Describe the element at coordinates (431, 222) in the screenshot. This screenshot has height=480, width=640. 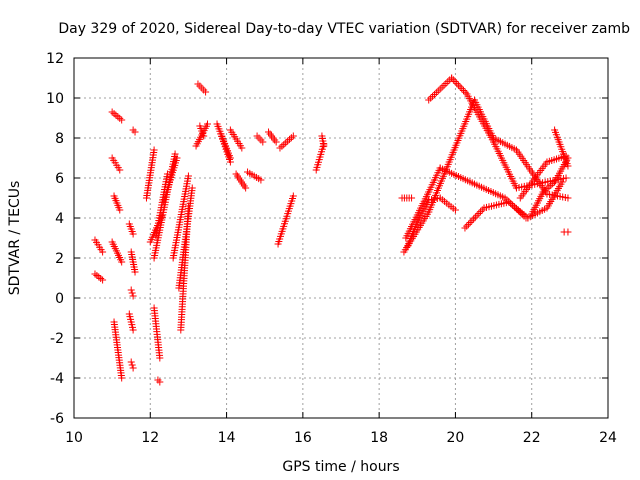
I see `series-c15` at that location.